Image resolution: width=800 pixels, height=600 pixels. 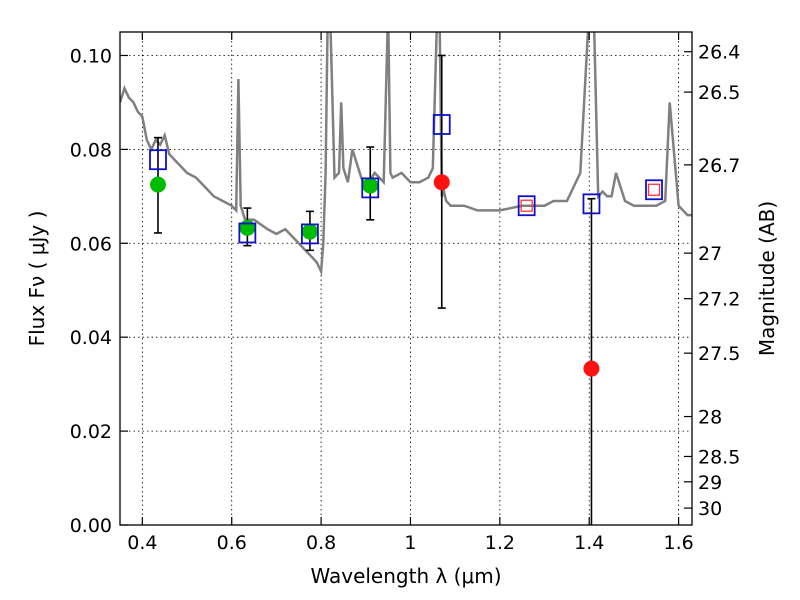 I want to click on x-tick-label: 0.4, so click(x=142, y=543).